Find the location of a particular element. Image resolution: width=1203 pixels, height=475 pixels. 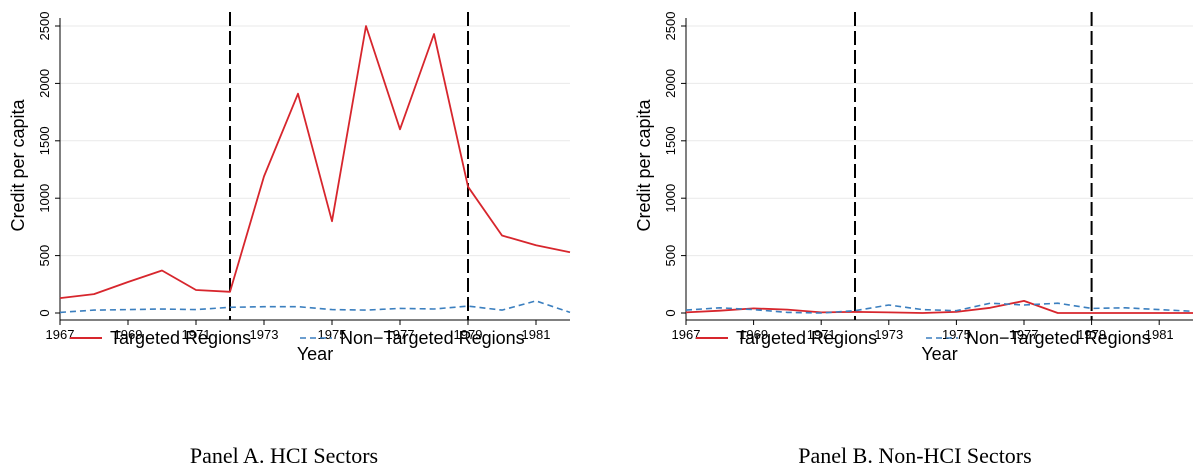

panel-caption: Panel B. Non-HCI Sectors is located at coordinates (914, 455).